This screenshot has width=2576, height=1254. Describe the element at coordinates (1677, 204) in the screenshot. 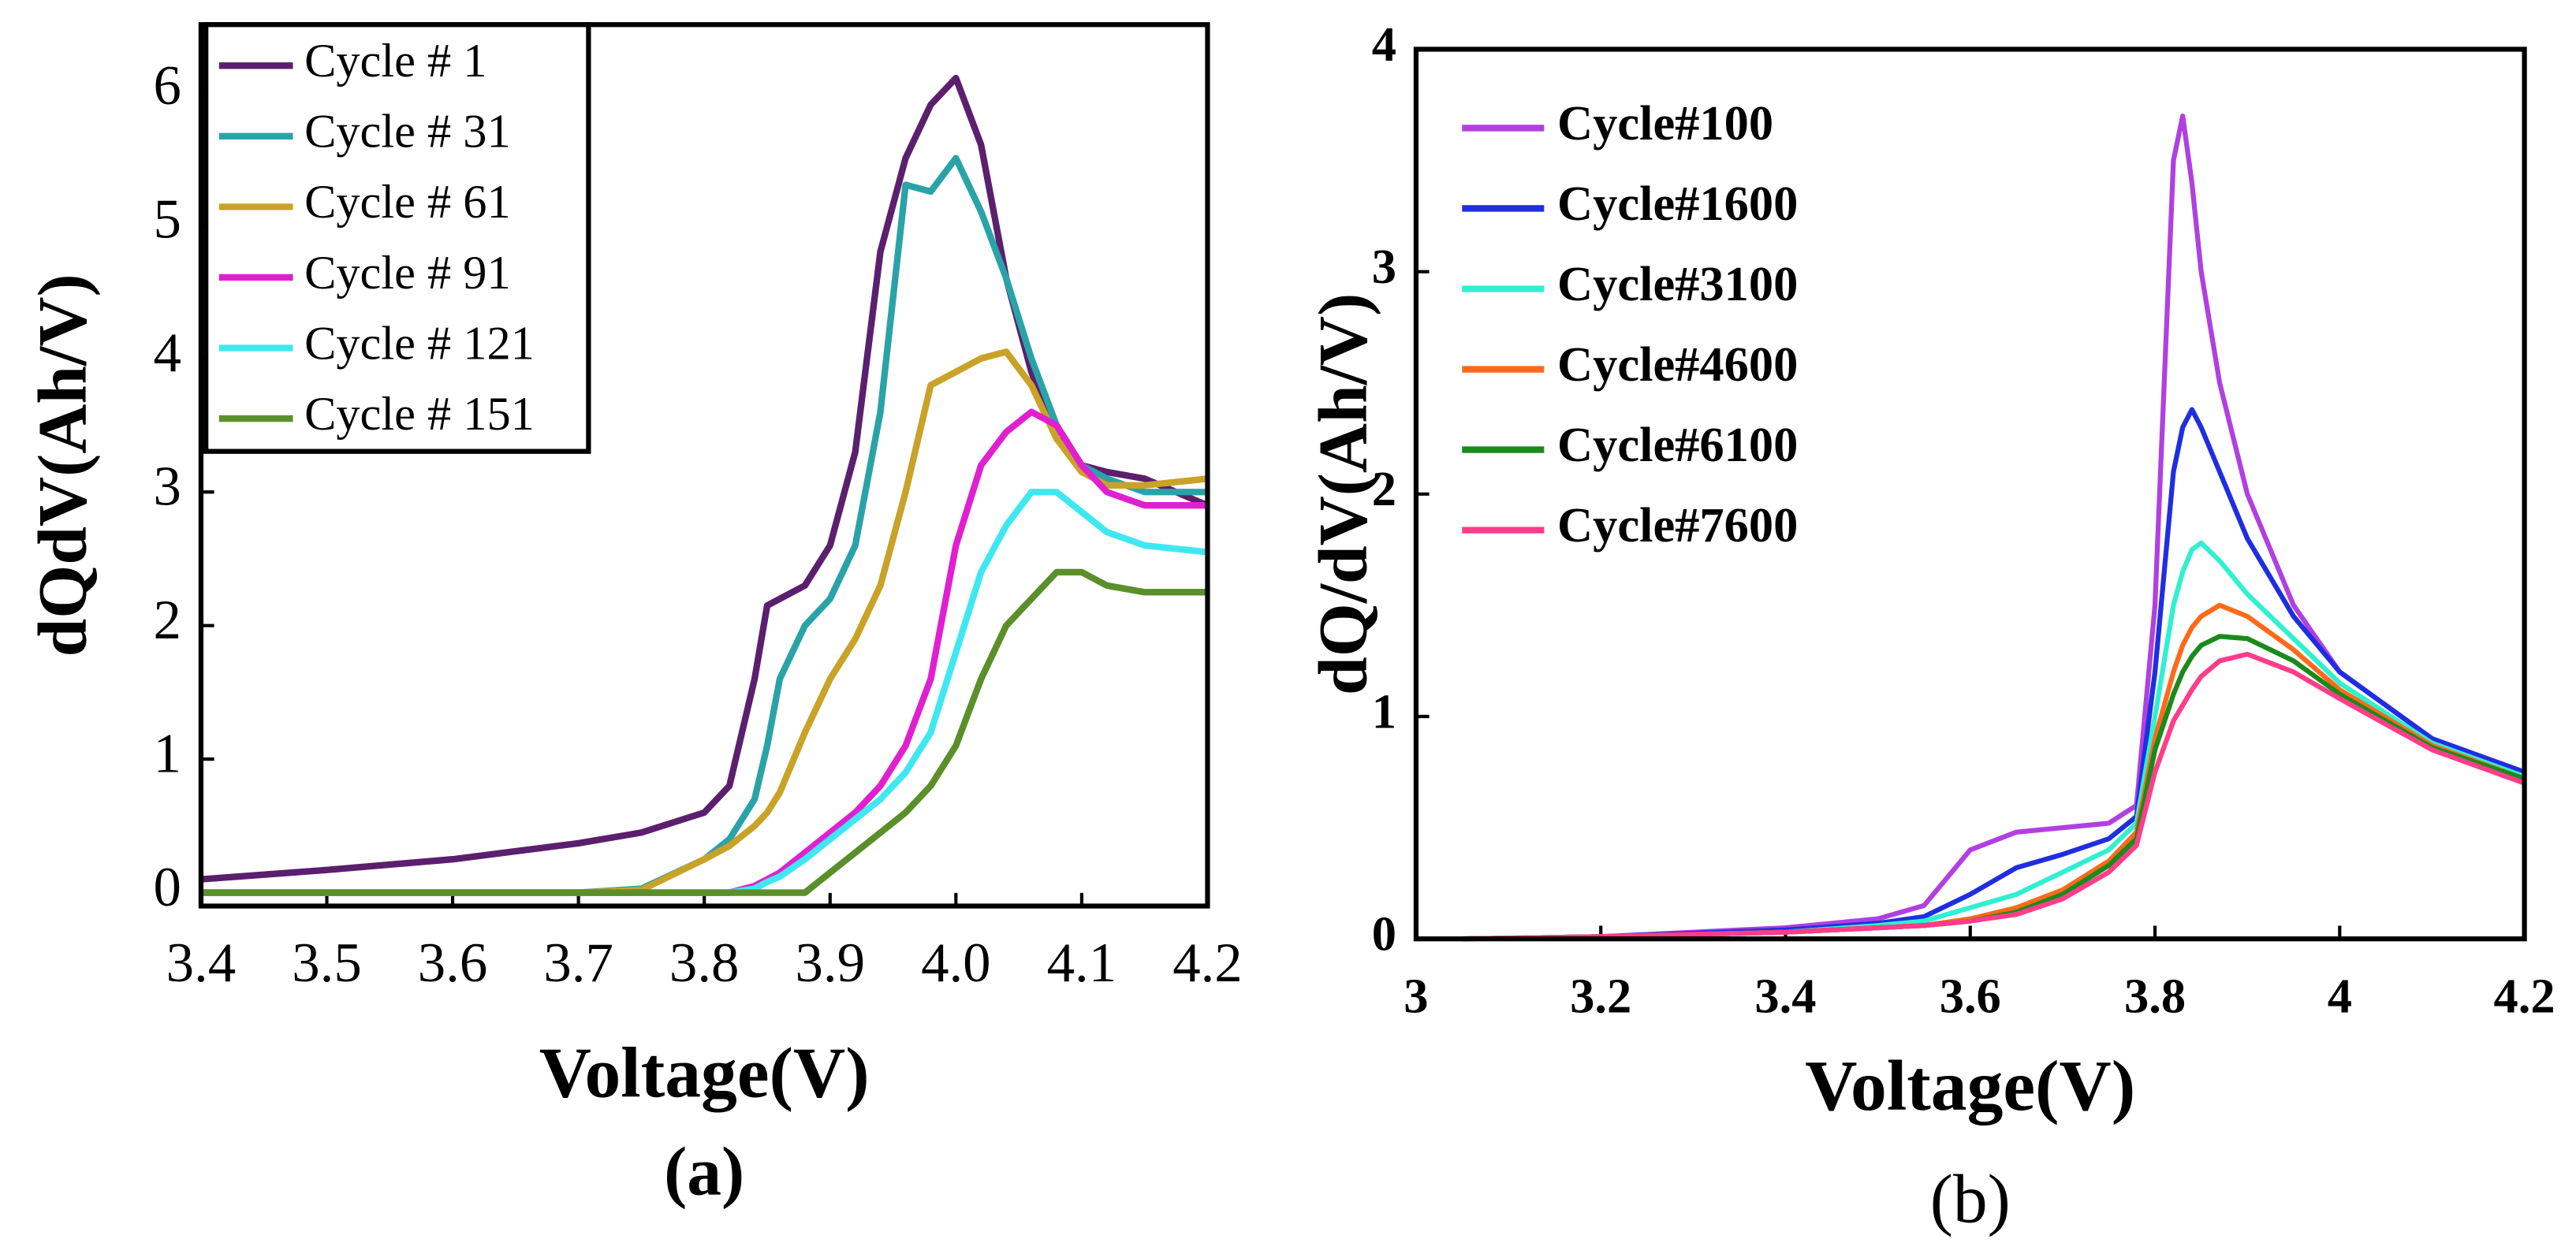

I see `legend-label: Cycle#1600` at that location.